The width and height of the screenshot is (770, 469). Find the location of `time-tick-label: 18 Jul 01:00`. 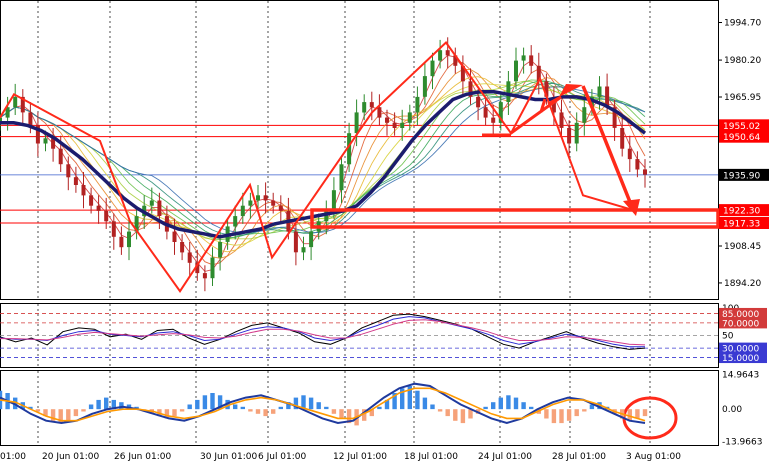

time-tick-label: 18 Jul 01:00 is located at coordinates (431, 457).